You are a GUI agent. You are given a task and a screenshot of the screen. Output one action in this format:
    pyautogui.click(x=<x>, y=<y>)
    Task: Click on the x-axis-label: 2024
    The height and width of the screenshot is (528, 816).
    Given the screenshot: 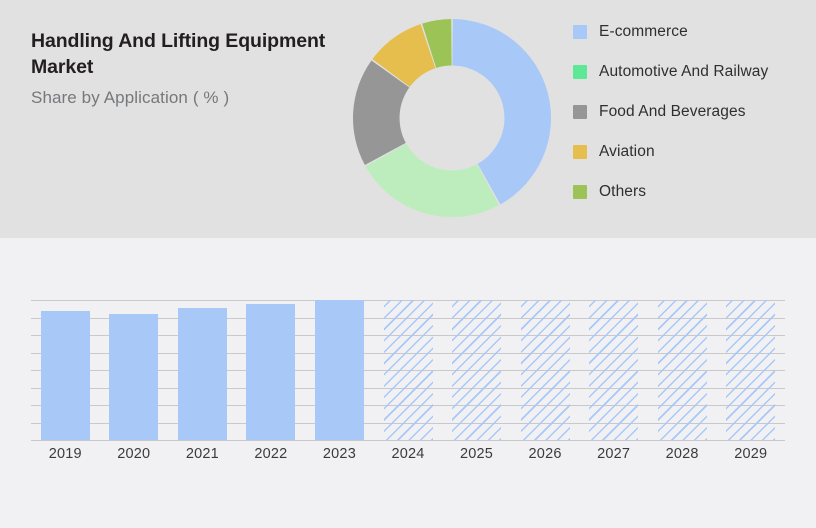 What is the action you would take?
    pyautogui.click(x=408, y=454)
    